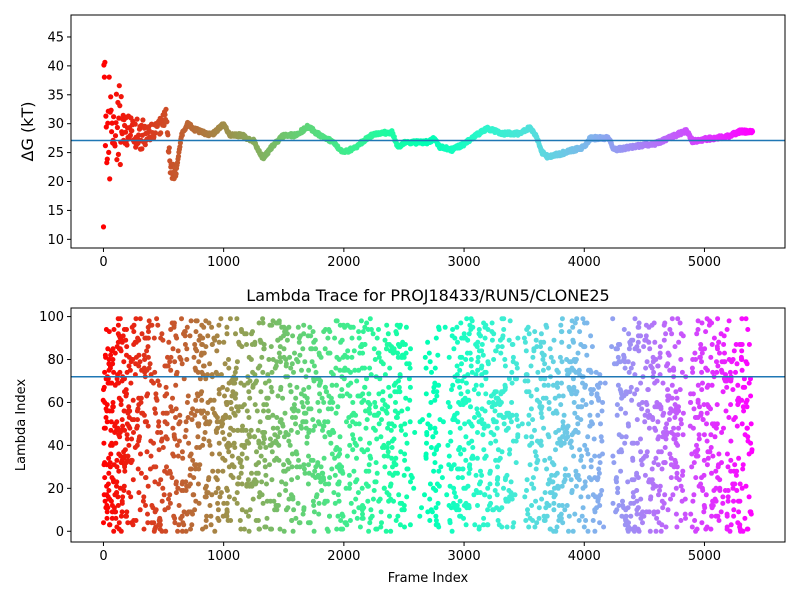 The width and height of the screenshot is (800, 600). Describe the element at coordinates (110, 179) in the screenshot. I see `delta-g-point` at that location.